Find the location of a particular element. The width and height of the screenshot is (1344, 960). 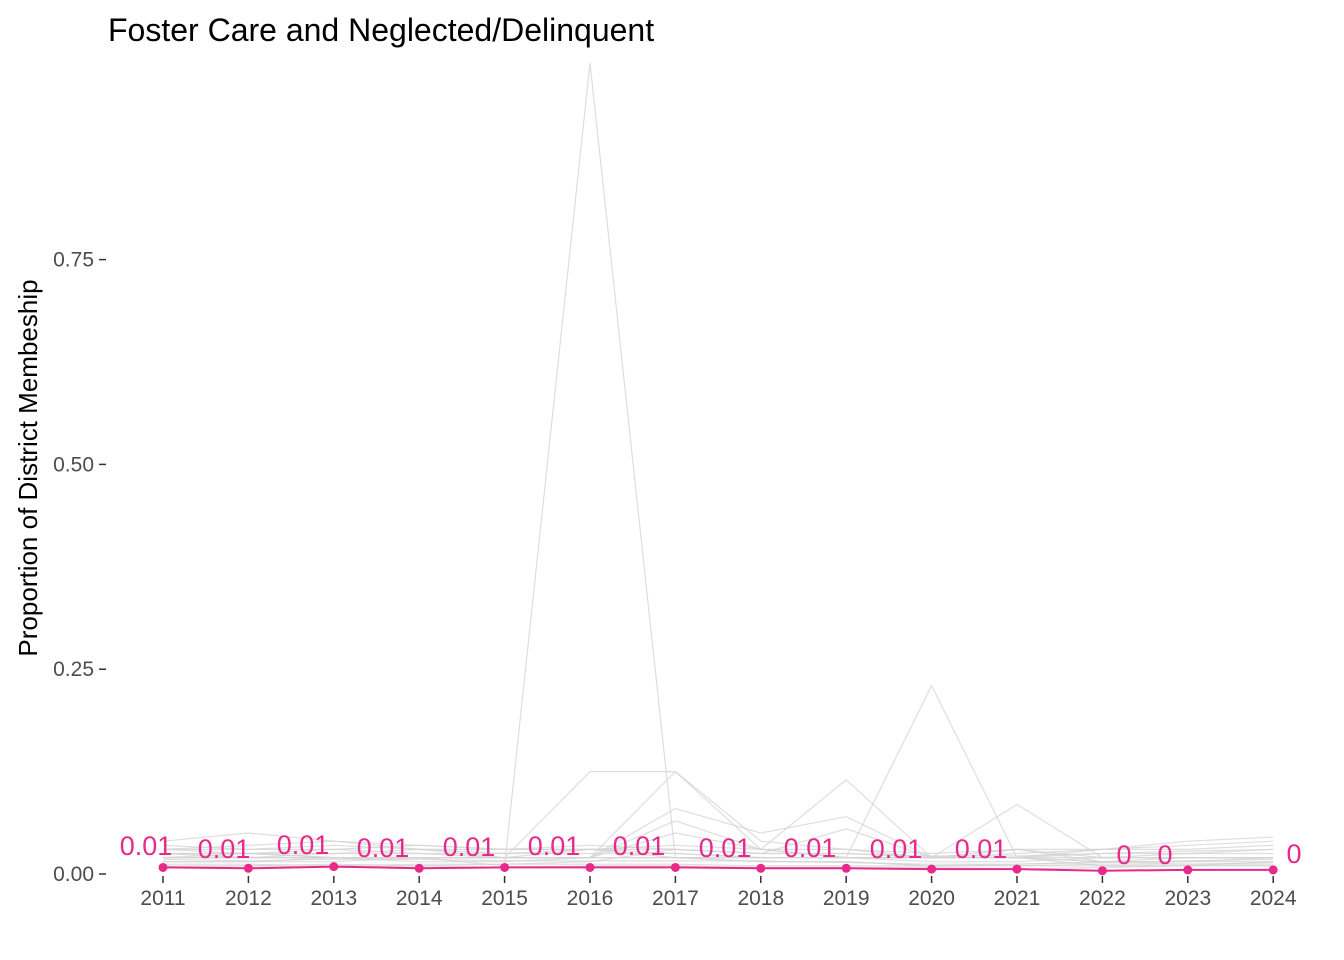

x-tick-label: 2021 is located at coordinates (1017, 898).